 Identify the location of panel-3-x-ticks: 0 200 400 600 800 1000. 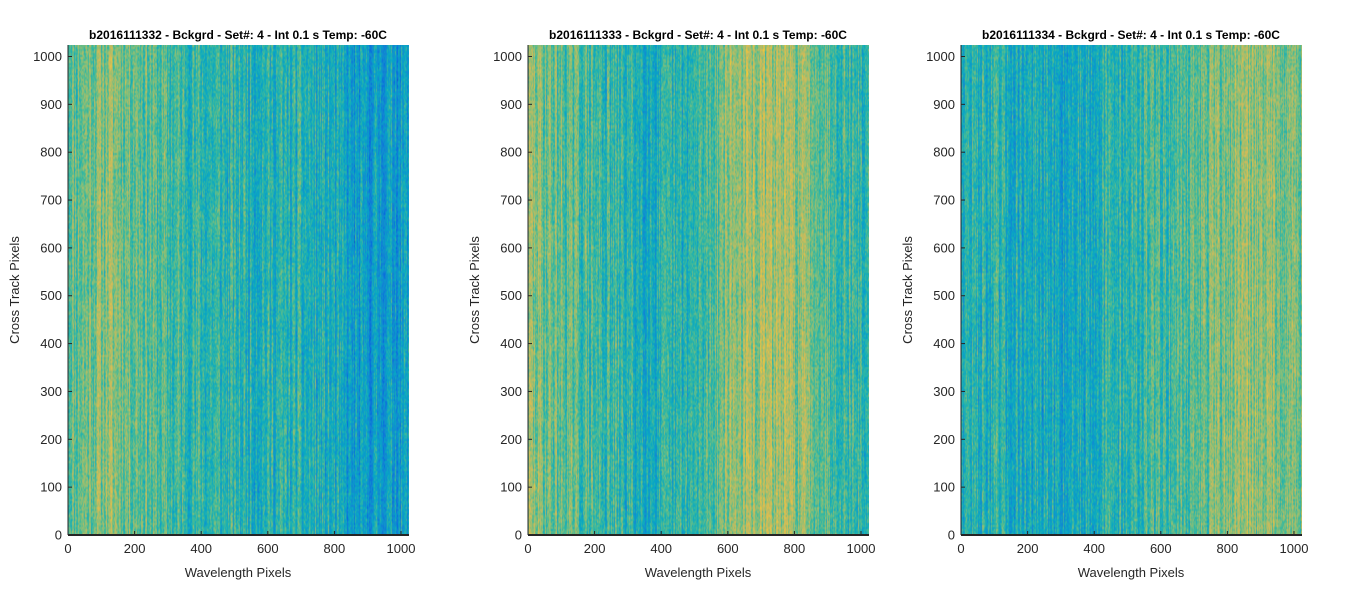
(1132, 543).